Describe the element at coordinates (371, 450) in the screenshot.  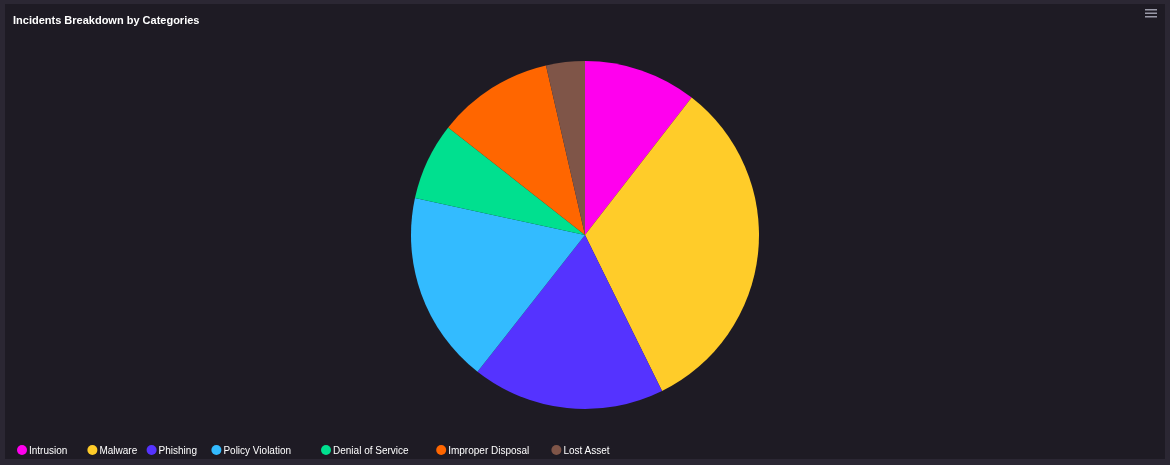
I see `legend-label: Denial of Service` at that location.